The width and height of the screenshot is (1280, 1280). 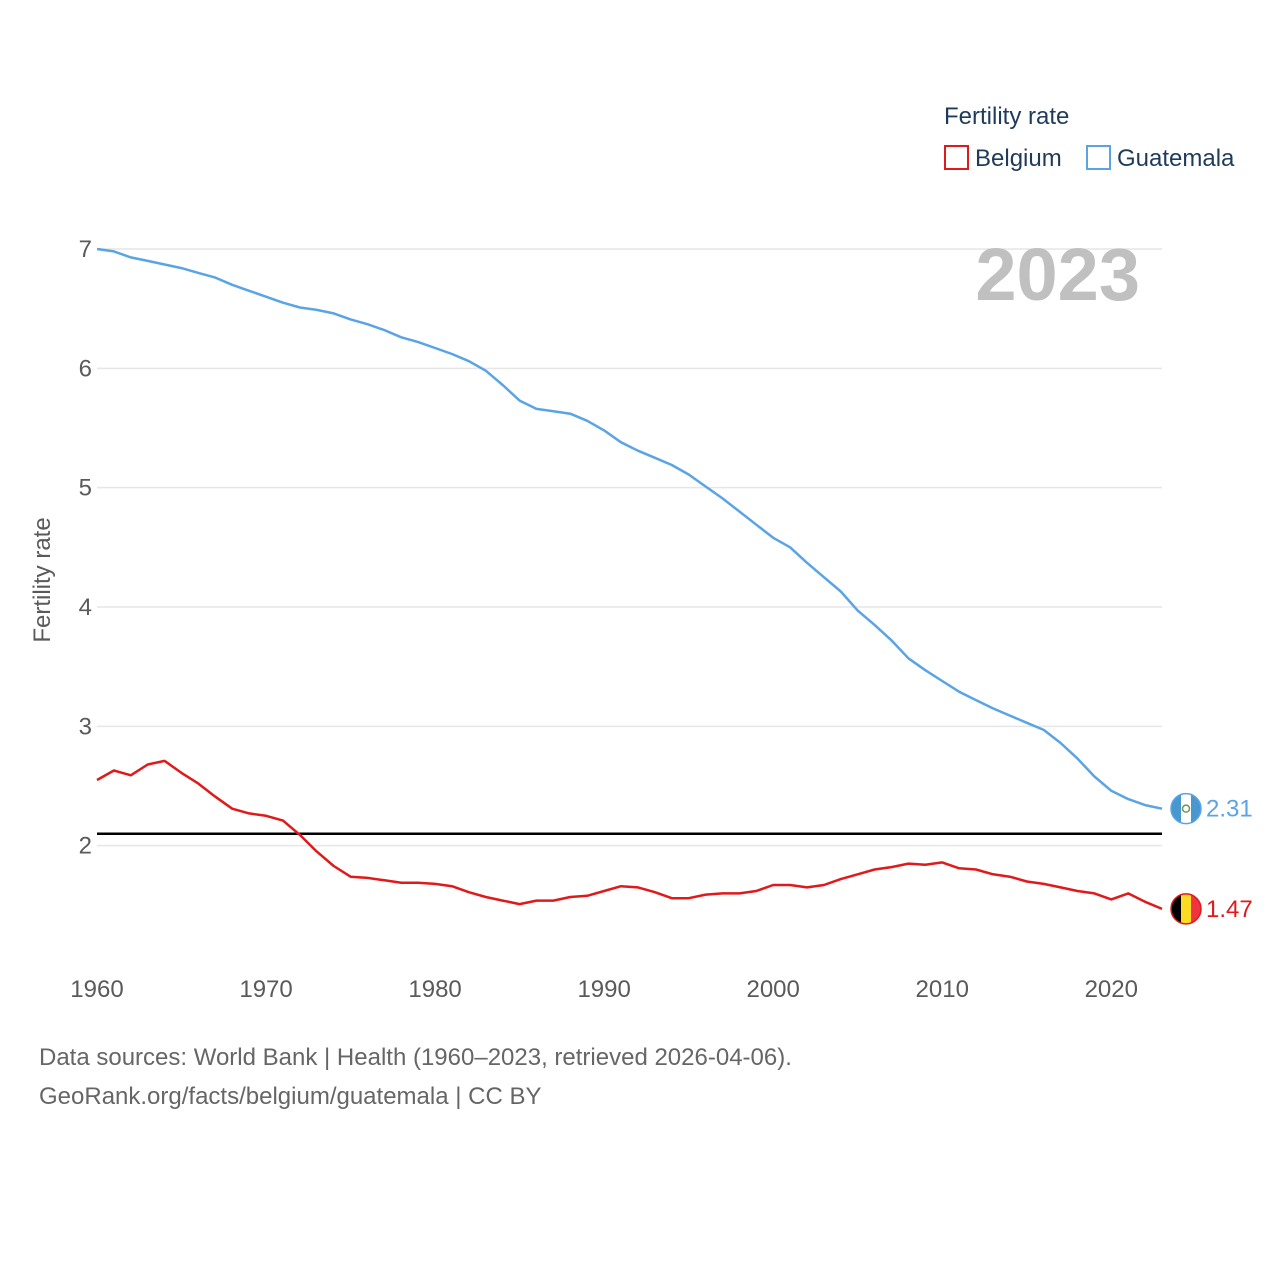 What do you see at coordinates (942, 989) in the screenshot?
I see `x-tick-label: 2010` at bounding box center [942, 989].